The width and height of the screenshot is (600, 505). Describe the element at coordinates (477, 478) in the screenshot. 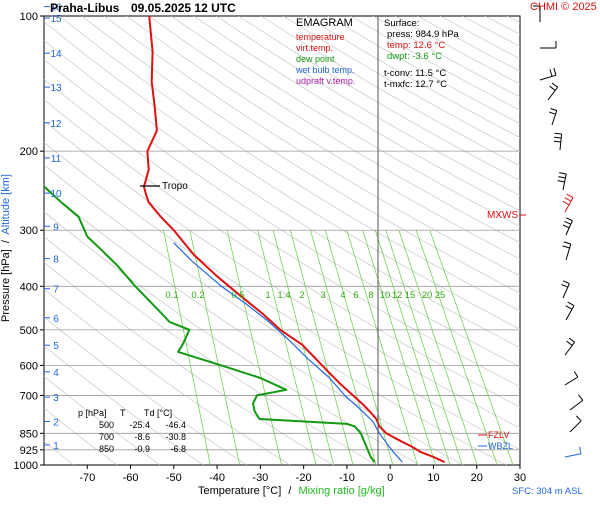

I see `x-tick-label: 20` at that location.